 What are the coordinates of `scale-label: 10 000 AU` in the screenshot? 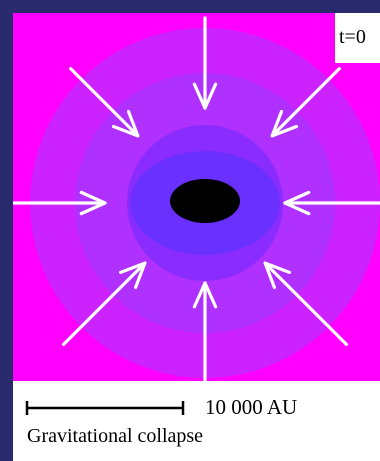 It's located at (251, 407).